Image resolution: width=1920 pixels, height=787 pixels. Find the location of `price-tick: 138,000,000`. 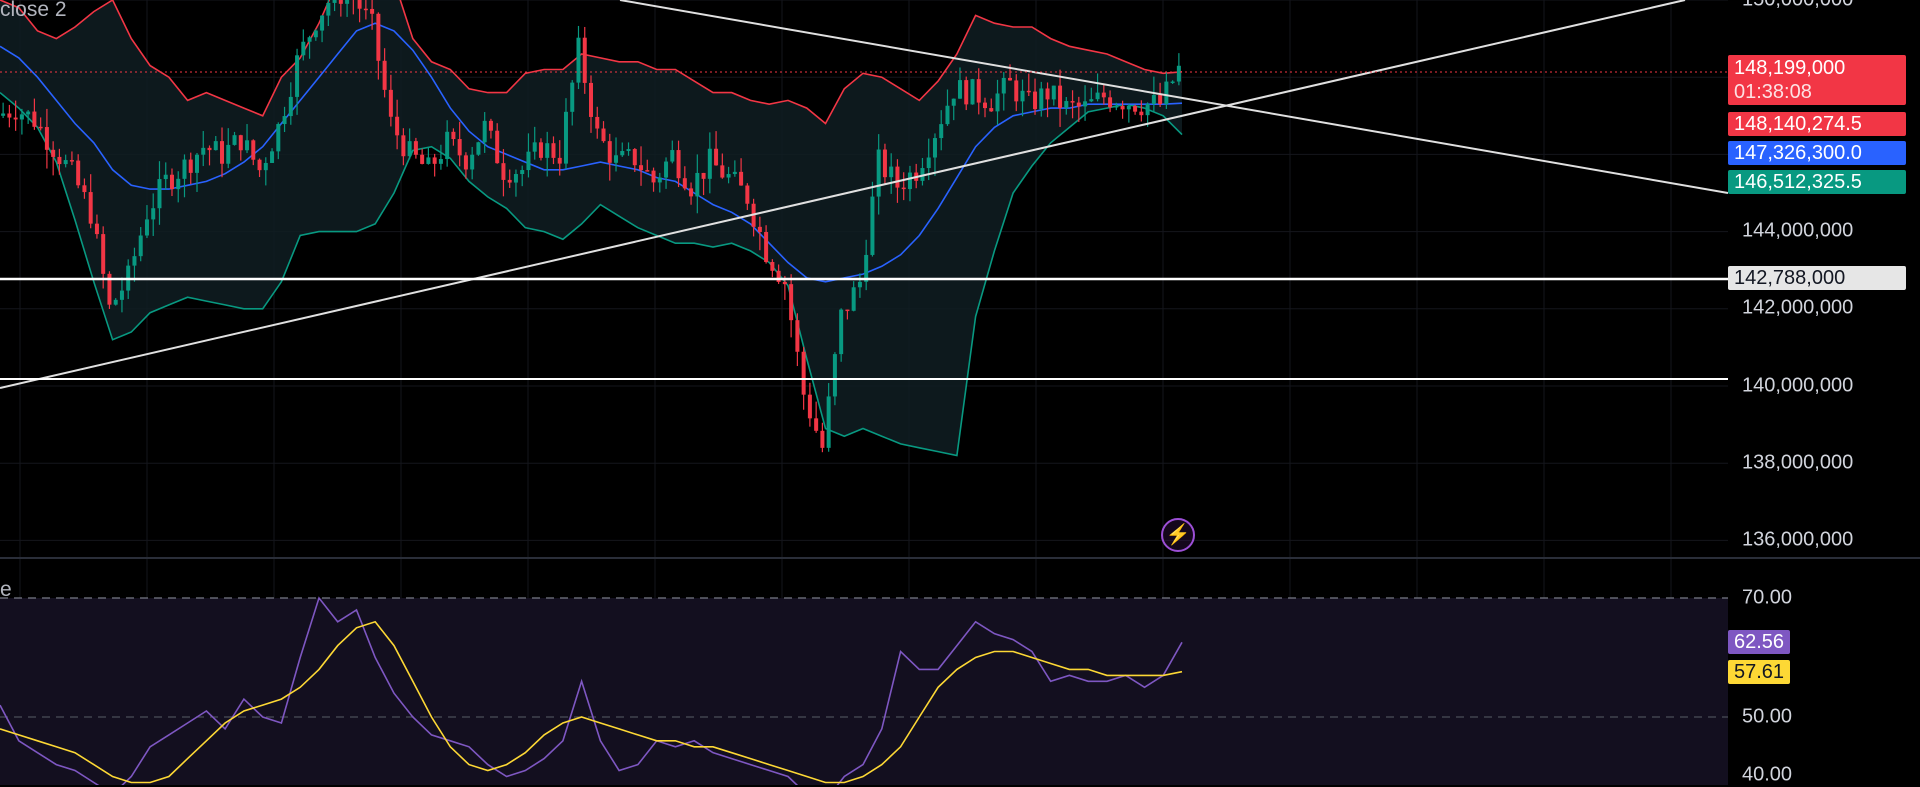

price-tick: 138,000,000 is located at coordinates (1798, 462).